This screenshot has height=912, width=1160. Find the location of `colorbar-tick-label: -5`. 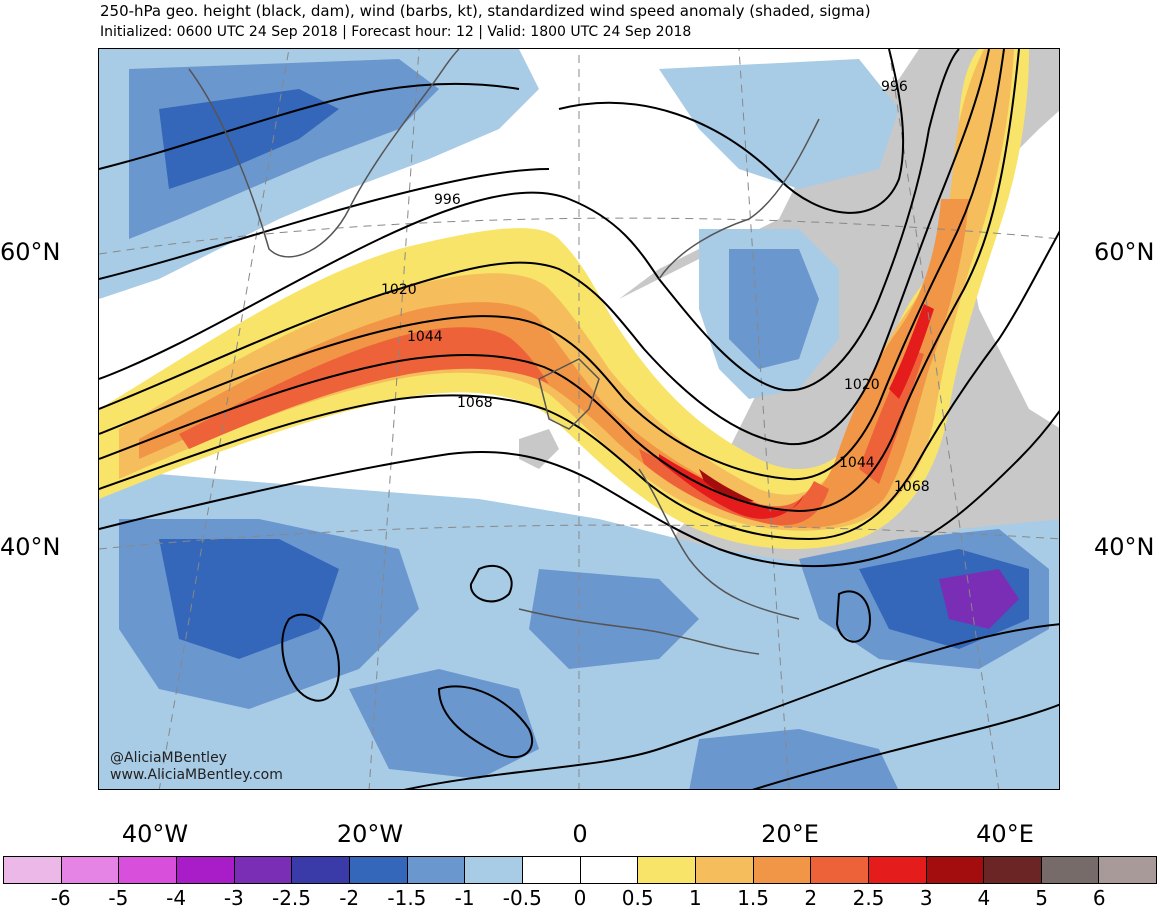

colorbar-tick-label: -5 is located at coordinates (118, 898).